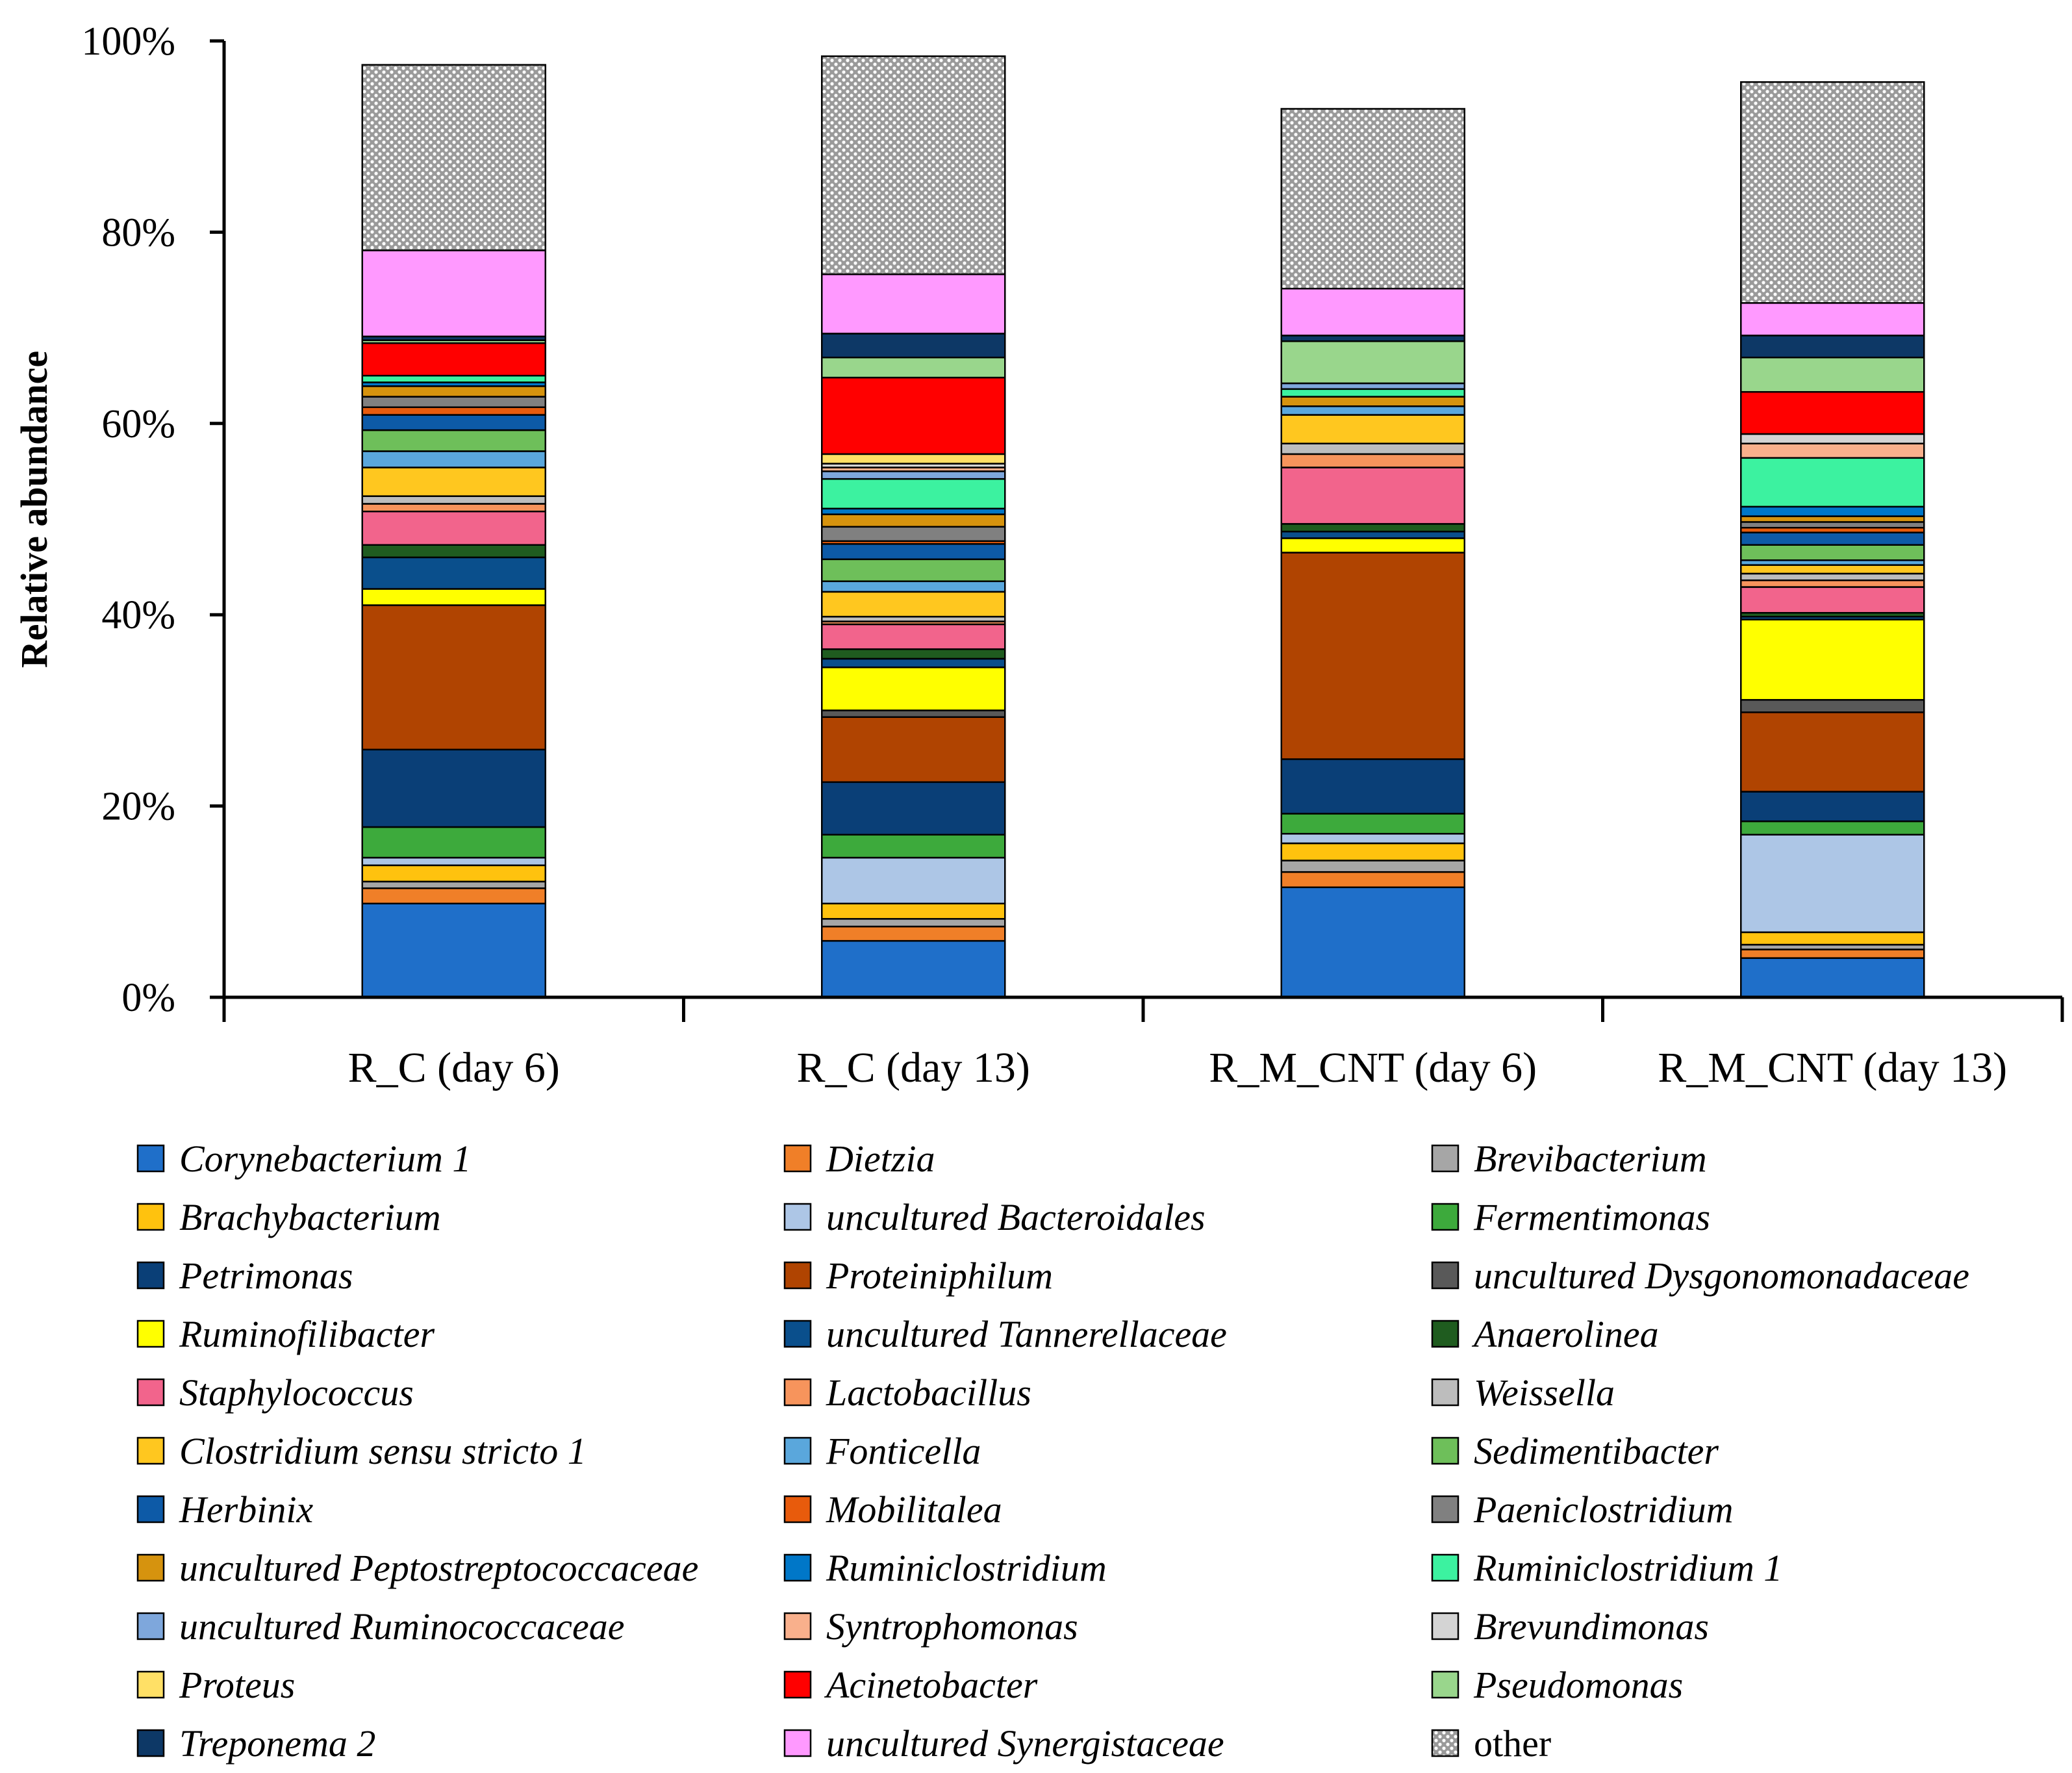 This screenshot has height=1773, width=2072. Describe the element at coordinates (1491, 1743) in the screenshot. I see `legend-item-other: other` at that location.